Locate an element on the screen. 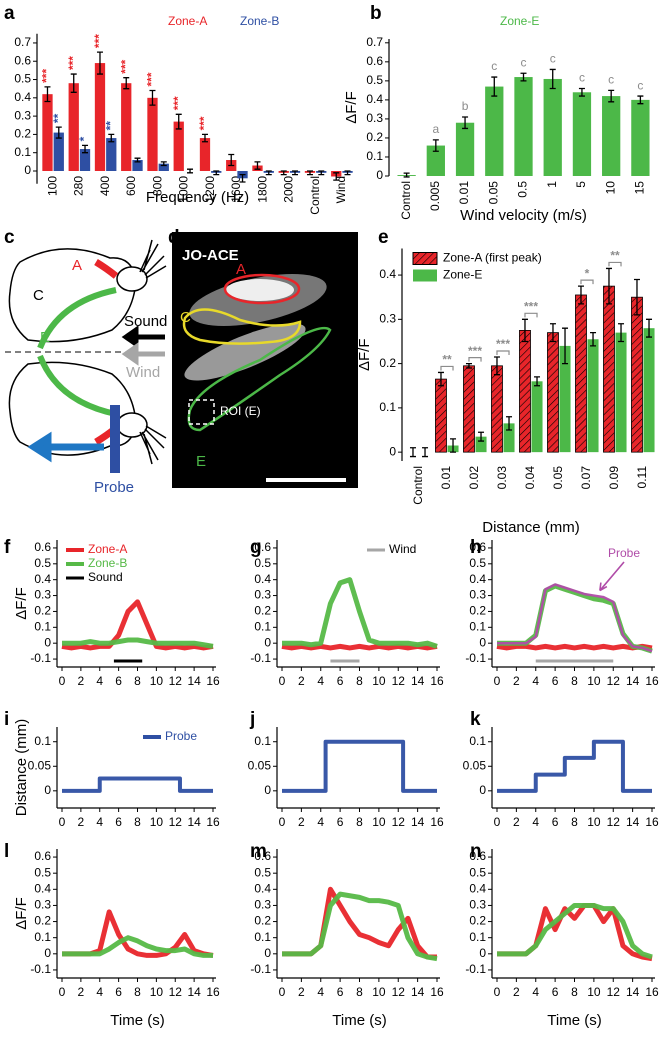 This screenshot has height=1044, width=670. x-tick-label: 1800 is located at coordinates (262, 189).